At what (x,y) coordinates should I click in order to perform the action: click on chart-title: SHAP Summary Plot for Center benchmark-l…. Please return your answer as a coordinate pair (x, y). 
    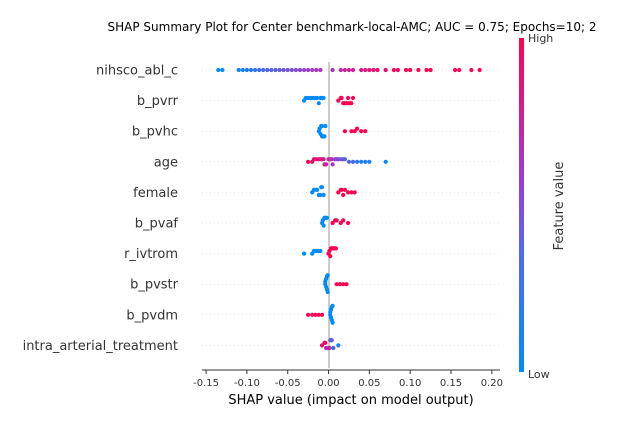
    Looking at the image, I should click on (352, 27).